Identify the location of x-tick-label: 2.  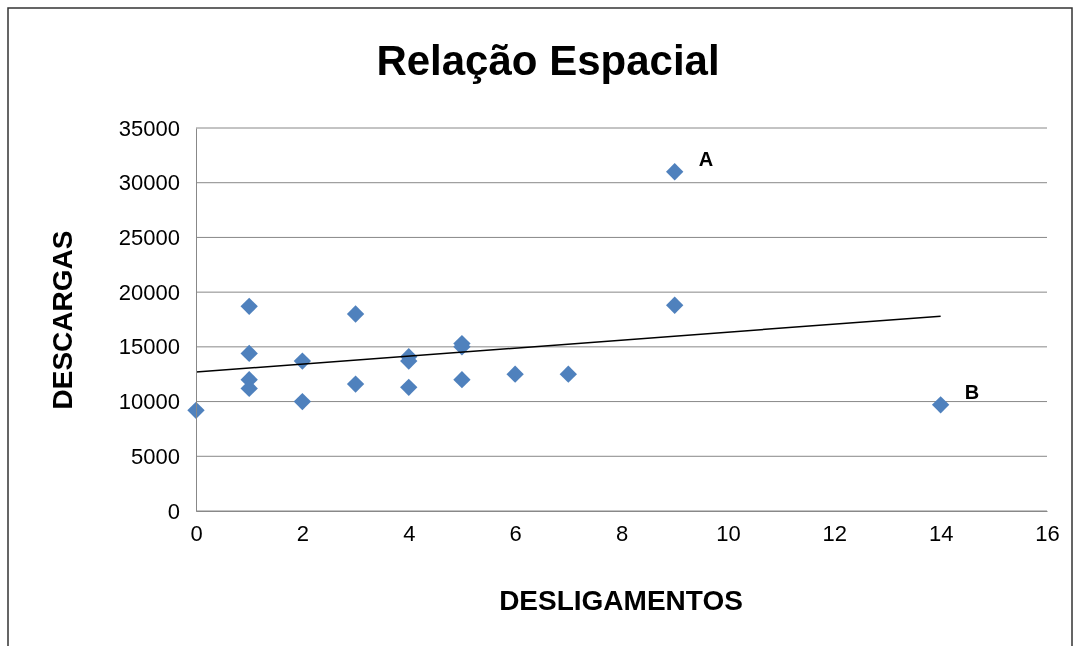
(302, 533).